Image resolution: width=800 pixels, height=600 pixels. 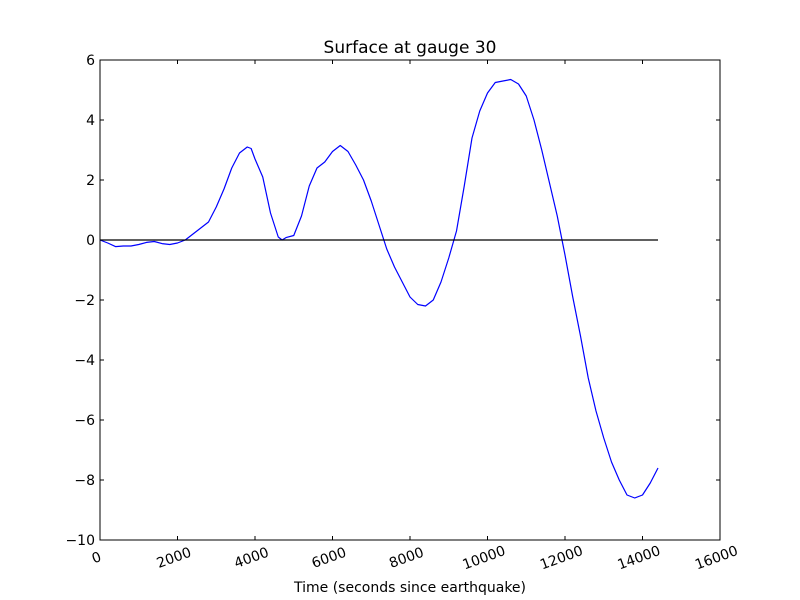 I want to click on y-tick-label: −6, so click(x=84, y=421).